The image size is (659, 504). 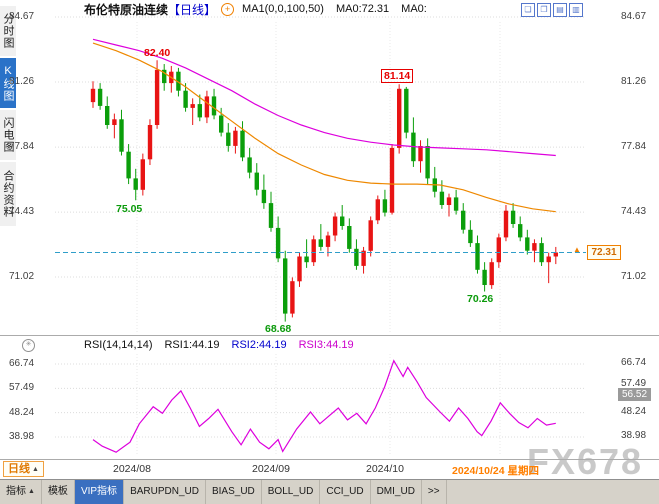 What do you see at coordinates (132, 469) in the screenshot?
I see `xaxis-date-aug: 2024/08` at bounding box center [132, 469].